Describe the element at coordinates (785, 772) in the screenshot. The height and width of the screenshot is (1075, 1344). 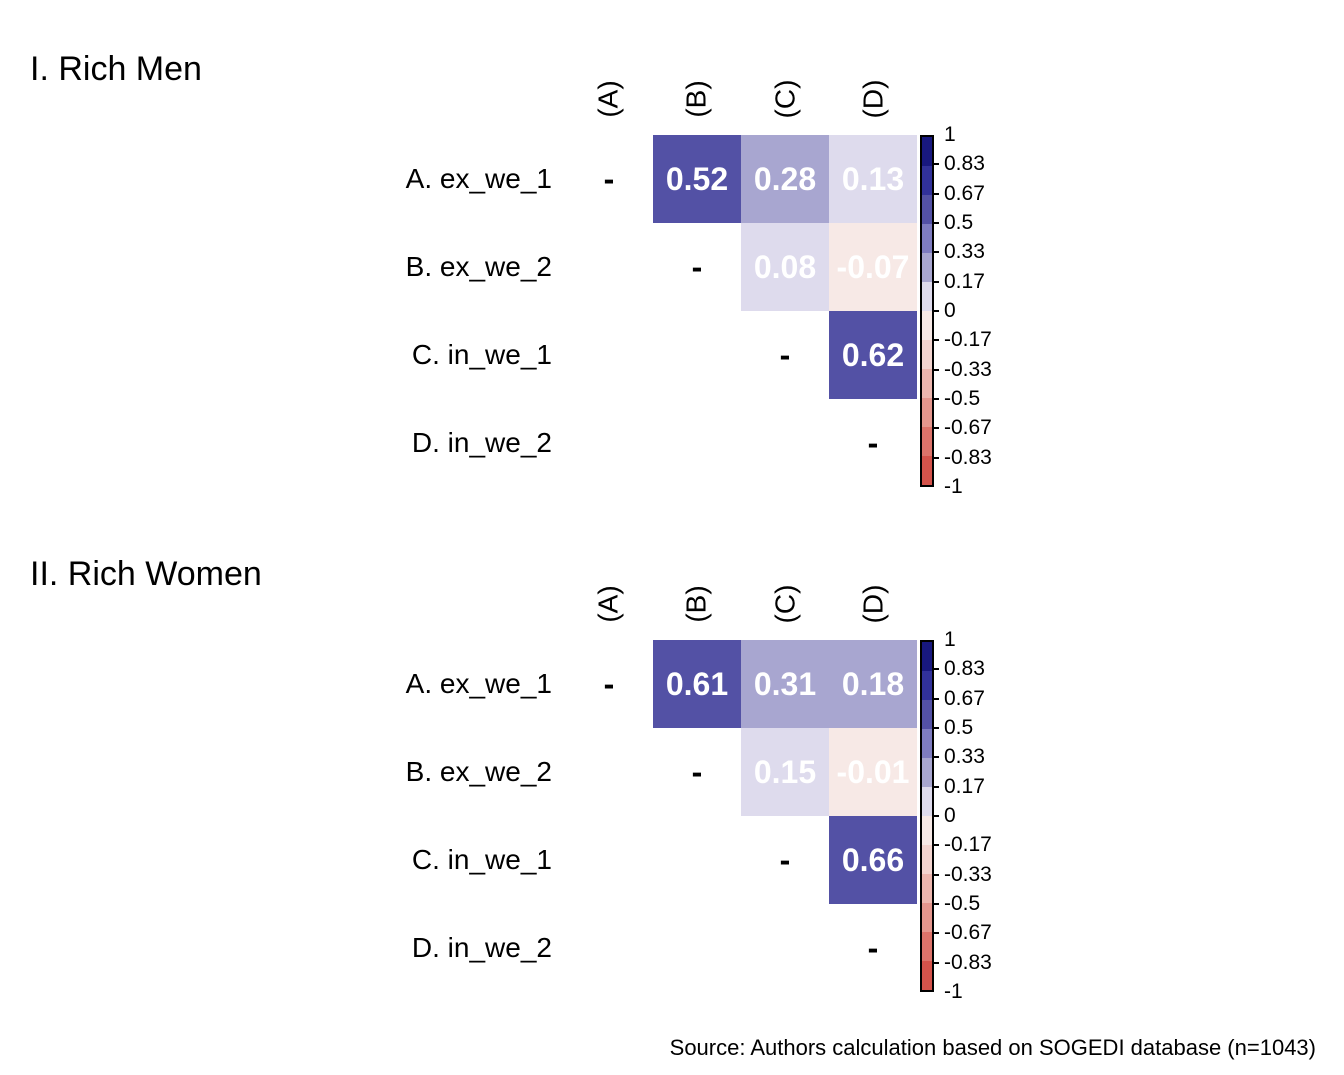
I see `correlation-cell-BC: 0.15` at that location.